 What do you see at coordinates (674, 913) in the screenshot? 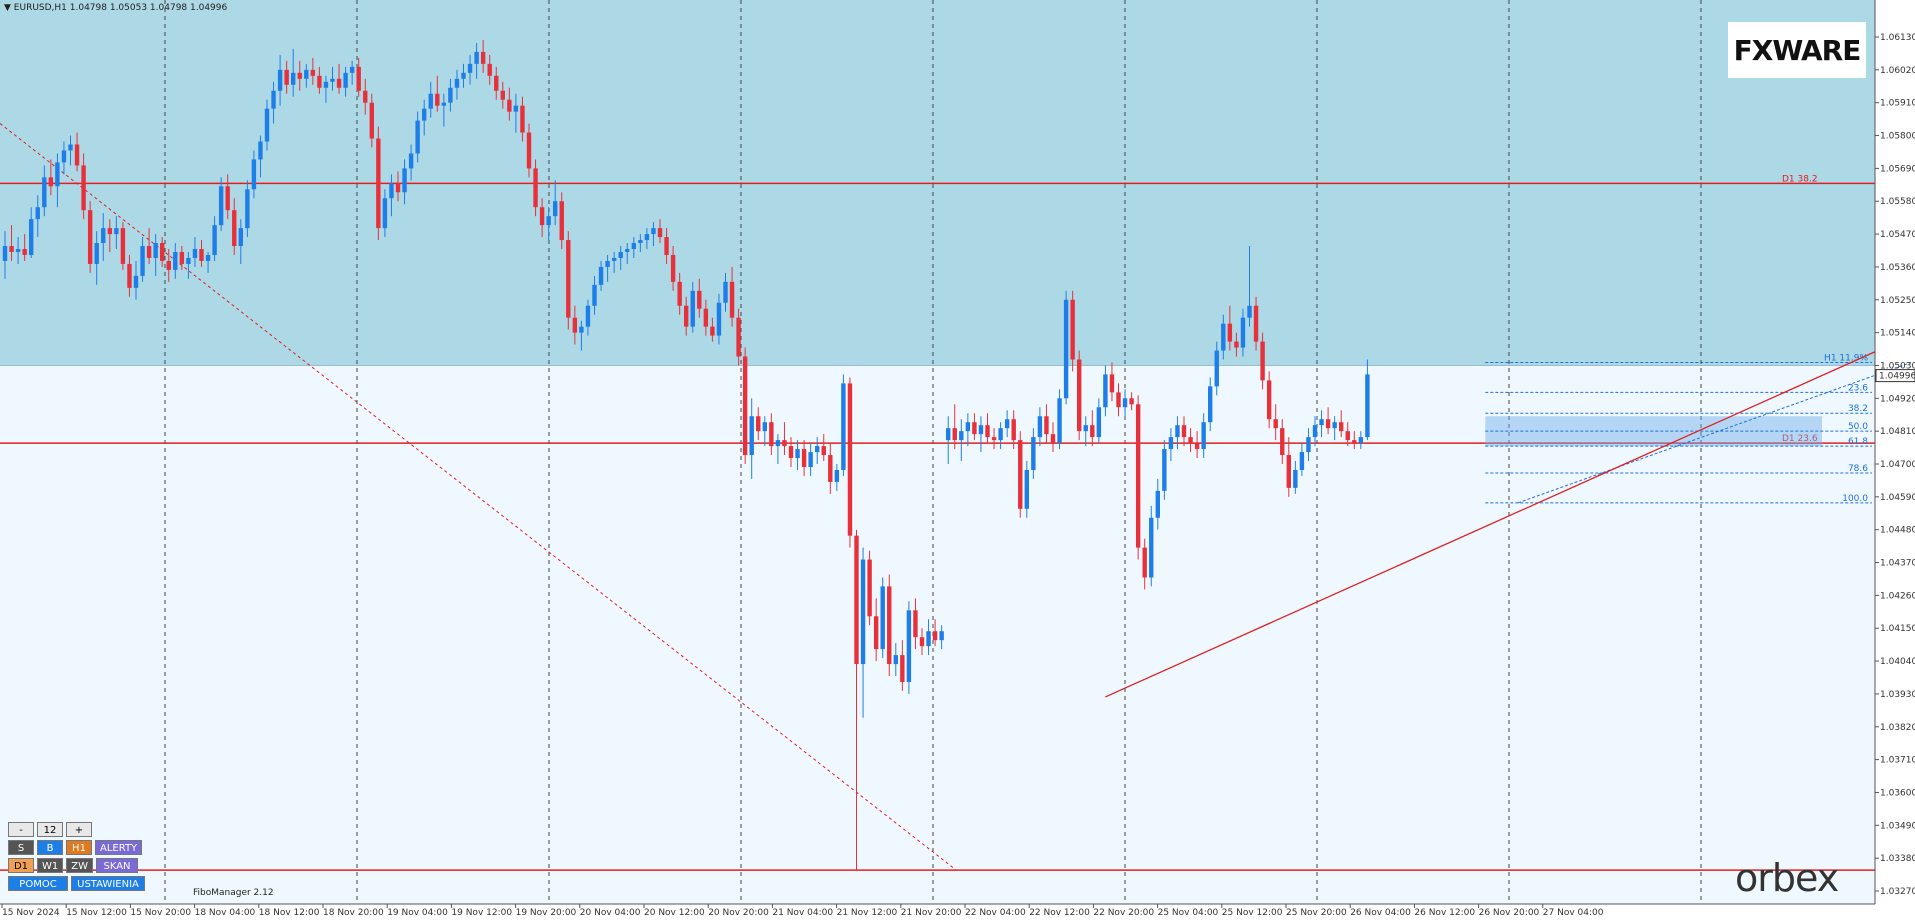
I see `x-tick-label: 20 Nov 12:00` at bounding box center [674, 913].